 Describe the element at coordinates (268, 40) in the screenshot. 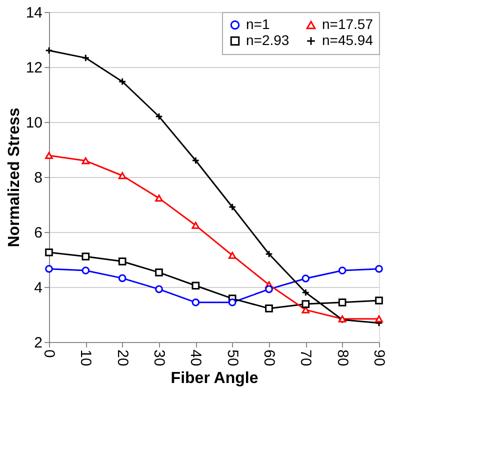

I see `legend-label: n=2.93` at that location.